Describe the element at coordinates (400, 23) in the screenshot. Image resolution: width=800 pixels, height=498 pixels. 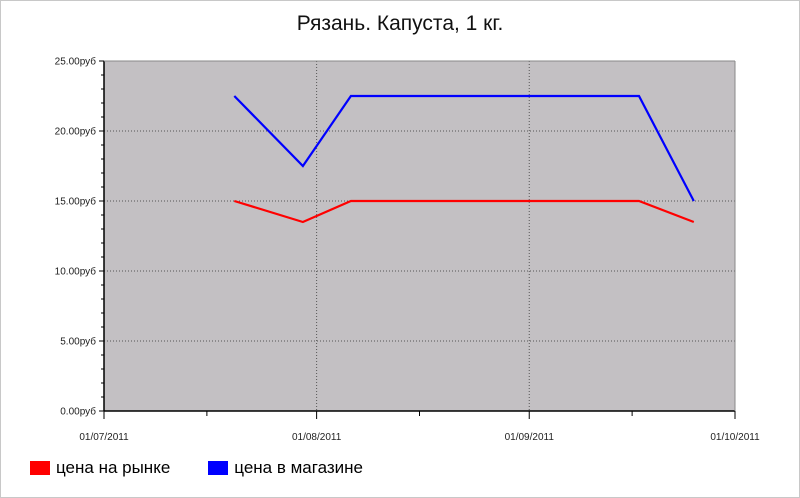
I see `chart-title: Рязань. Капуста, 1 кг.` at that location.